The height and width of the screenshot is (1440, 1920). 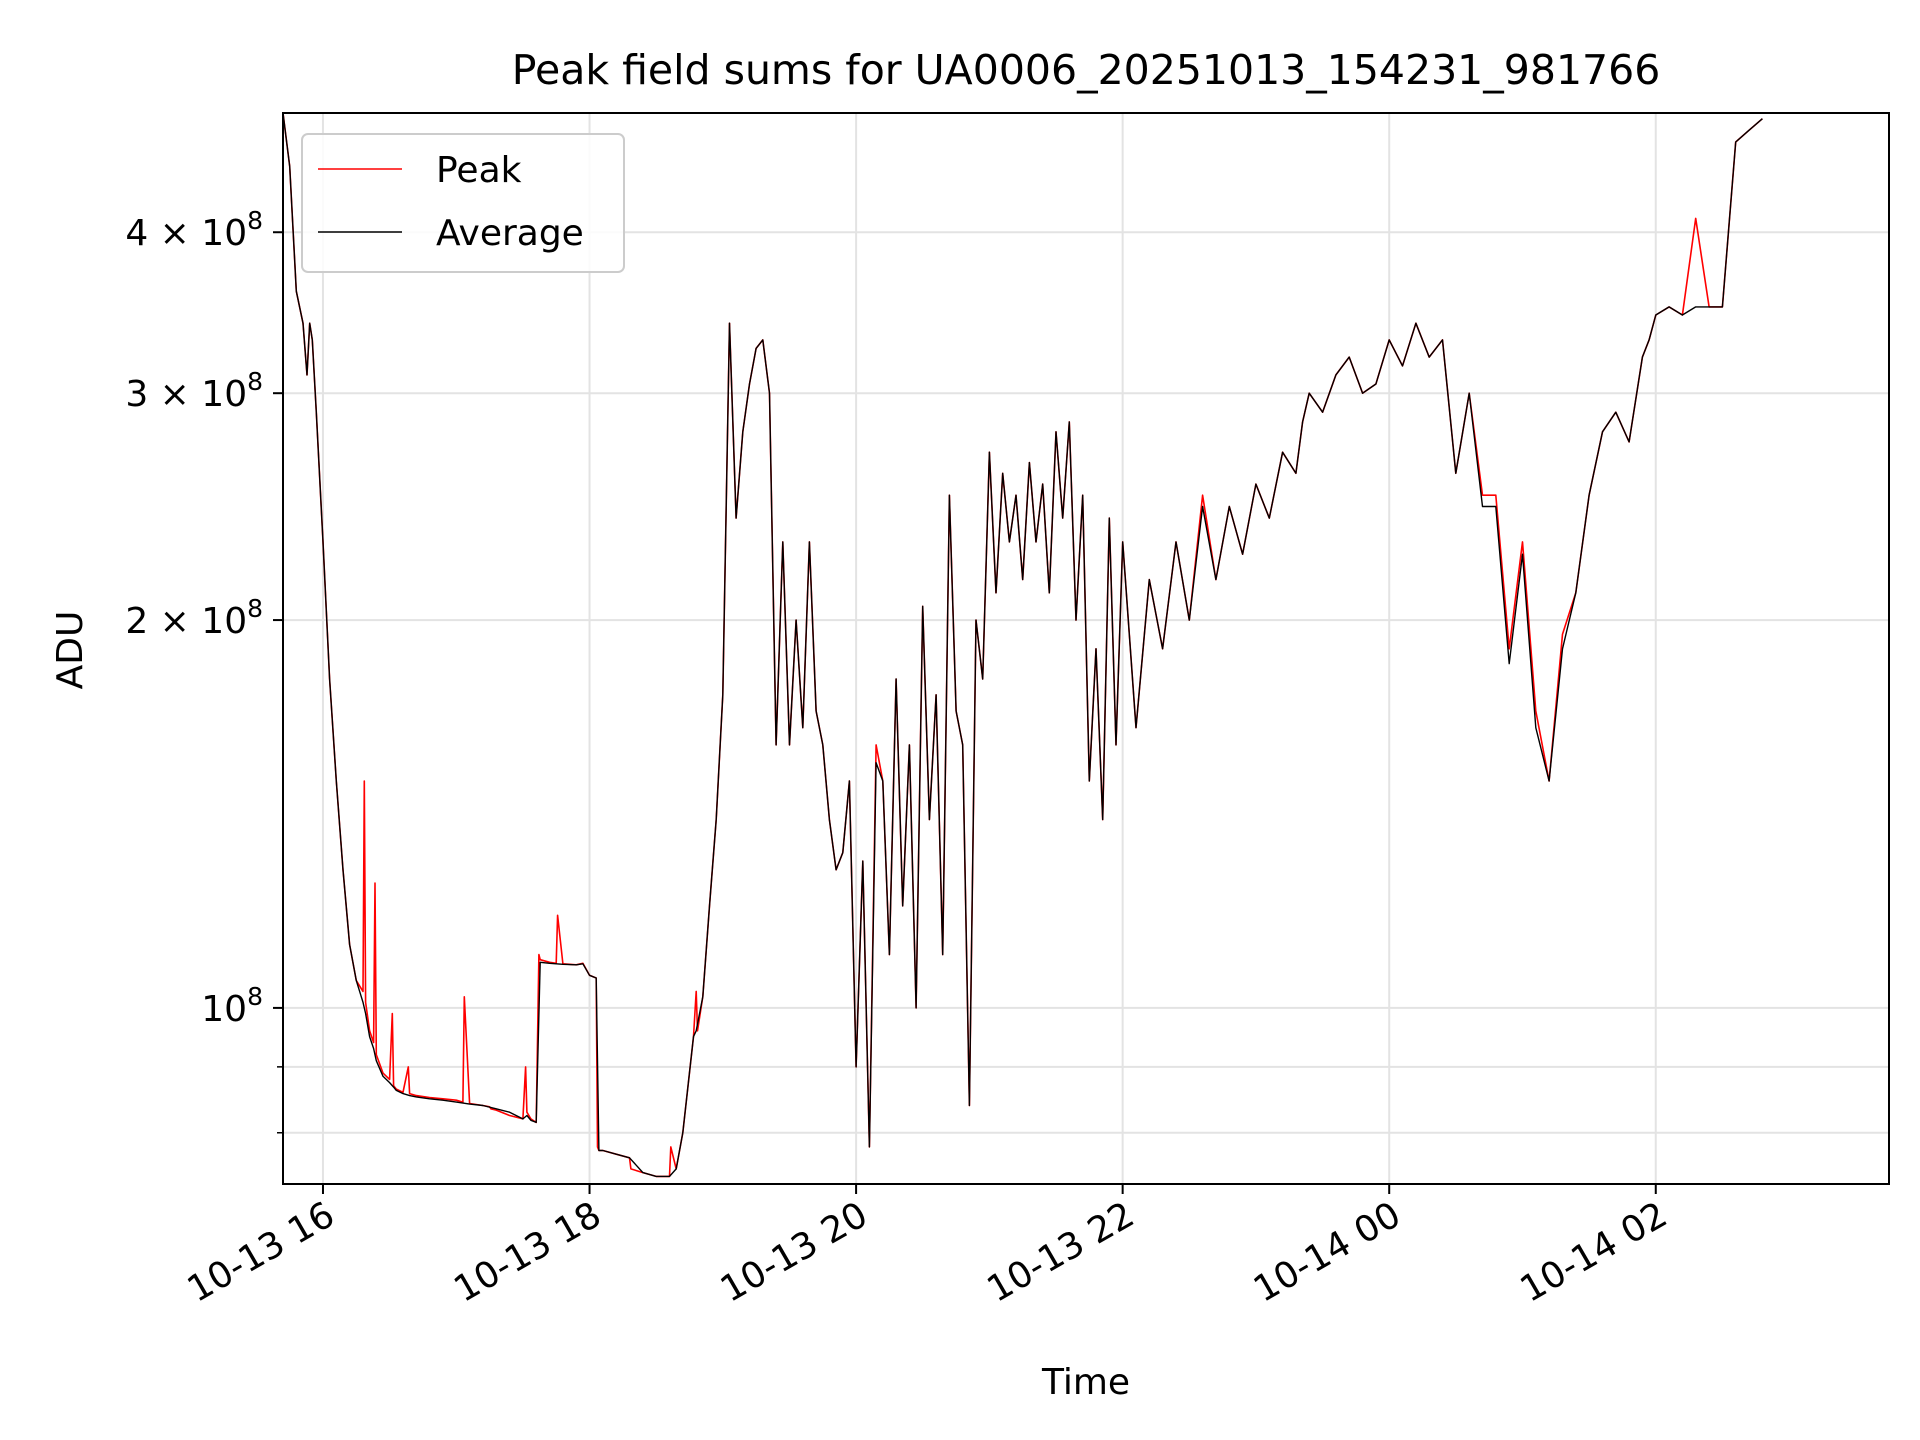 What do you see at coordinates (1085, 1382) in the screenshot?
I see `x-axis-label: Time` at bounding box center [1085, 1382].